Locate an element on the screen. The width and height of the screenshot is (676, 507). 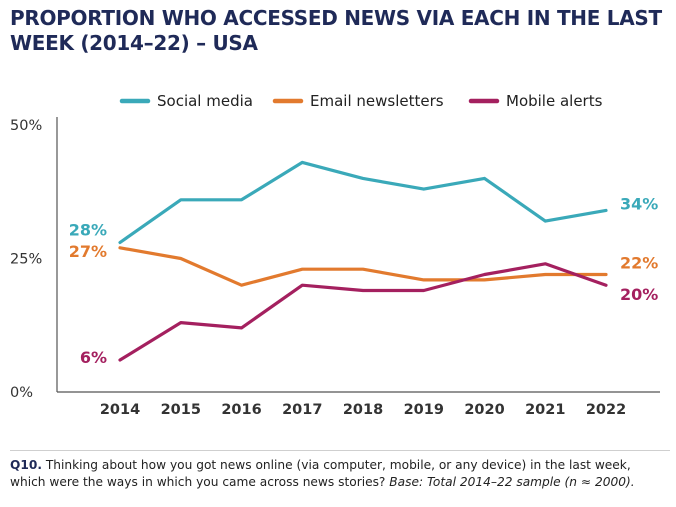
end-value-label: 20% is located at coordinates (639, 294).